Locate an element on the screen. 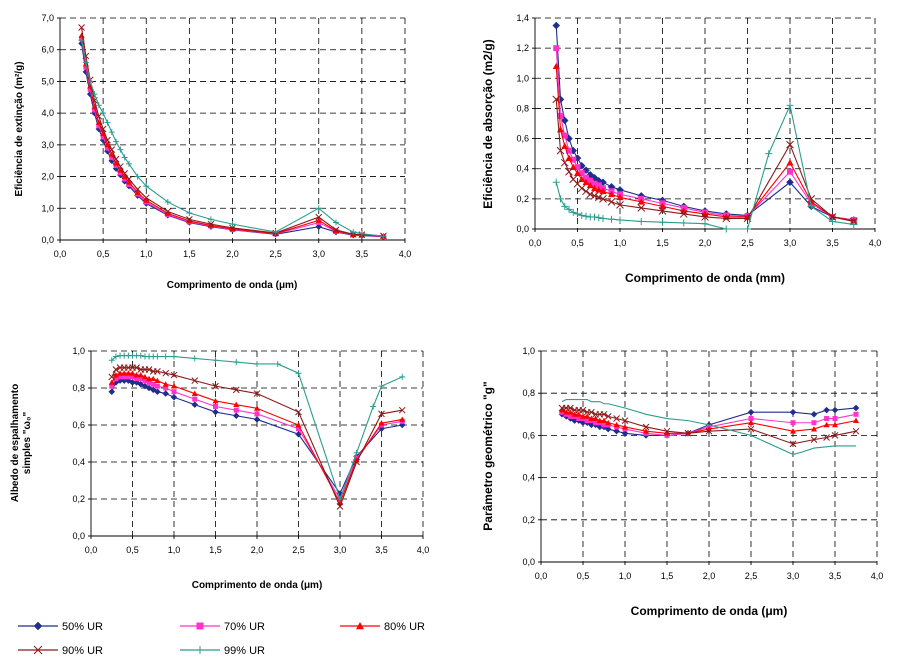 This screenshot has width=902, height=657. x-tick-label: 0,0 is located at coordinates (60, 254).